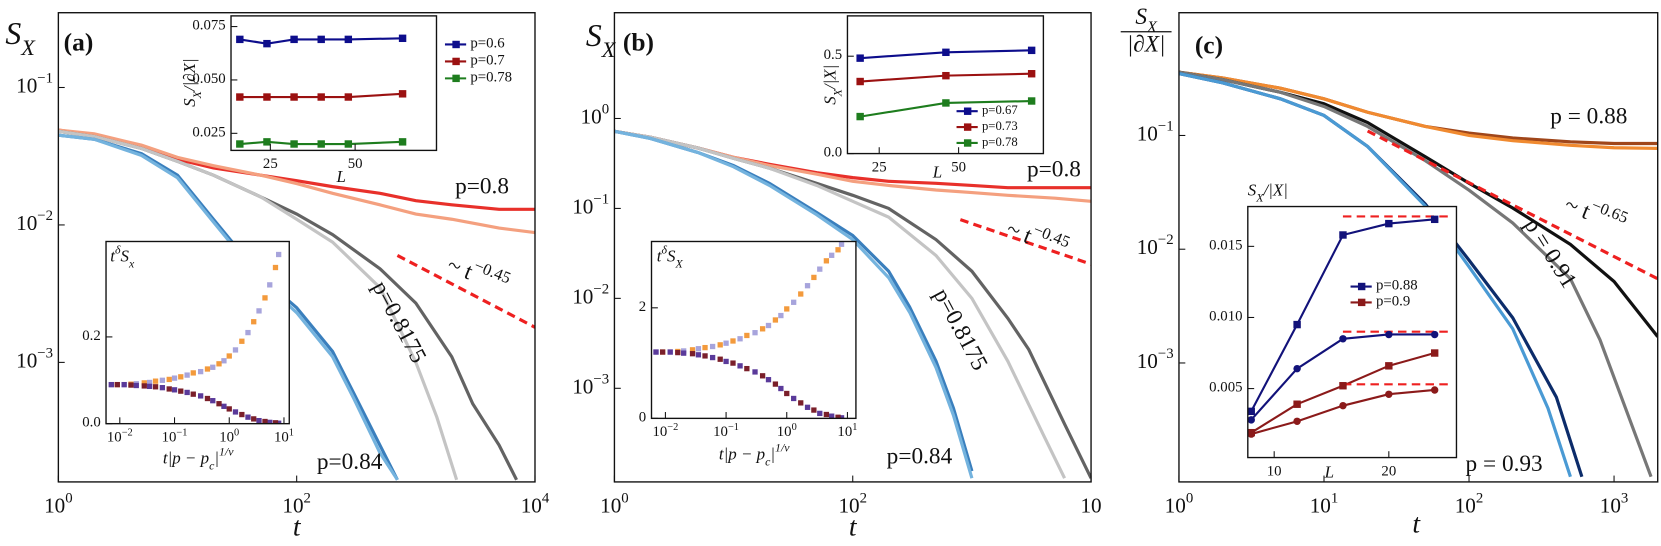 The image size is (1661, 546). What do you see at coordinates (595, 115) in the screenshot?
I see `y-tick-label: 10⁰` at bounding box center [595, 115].